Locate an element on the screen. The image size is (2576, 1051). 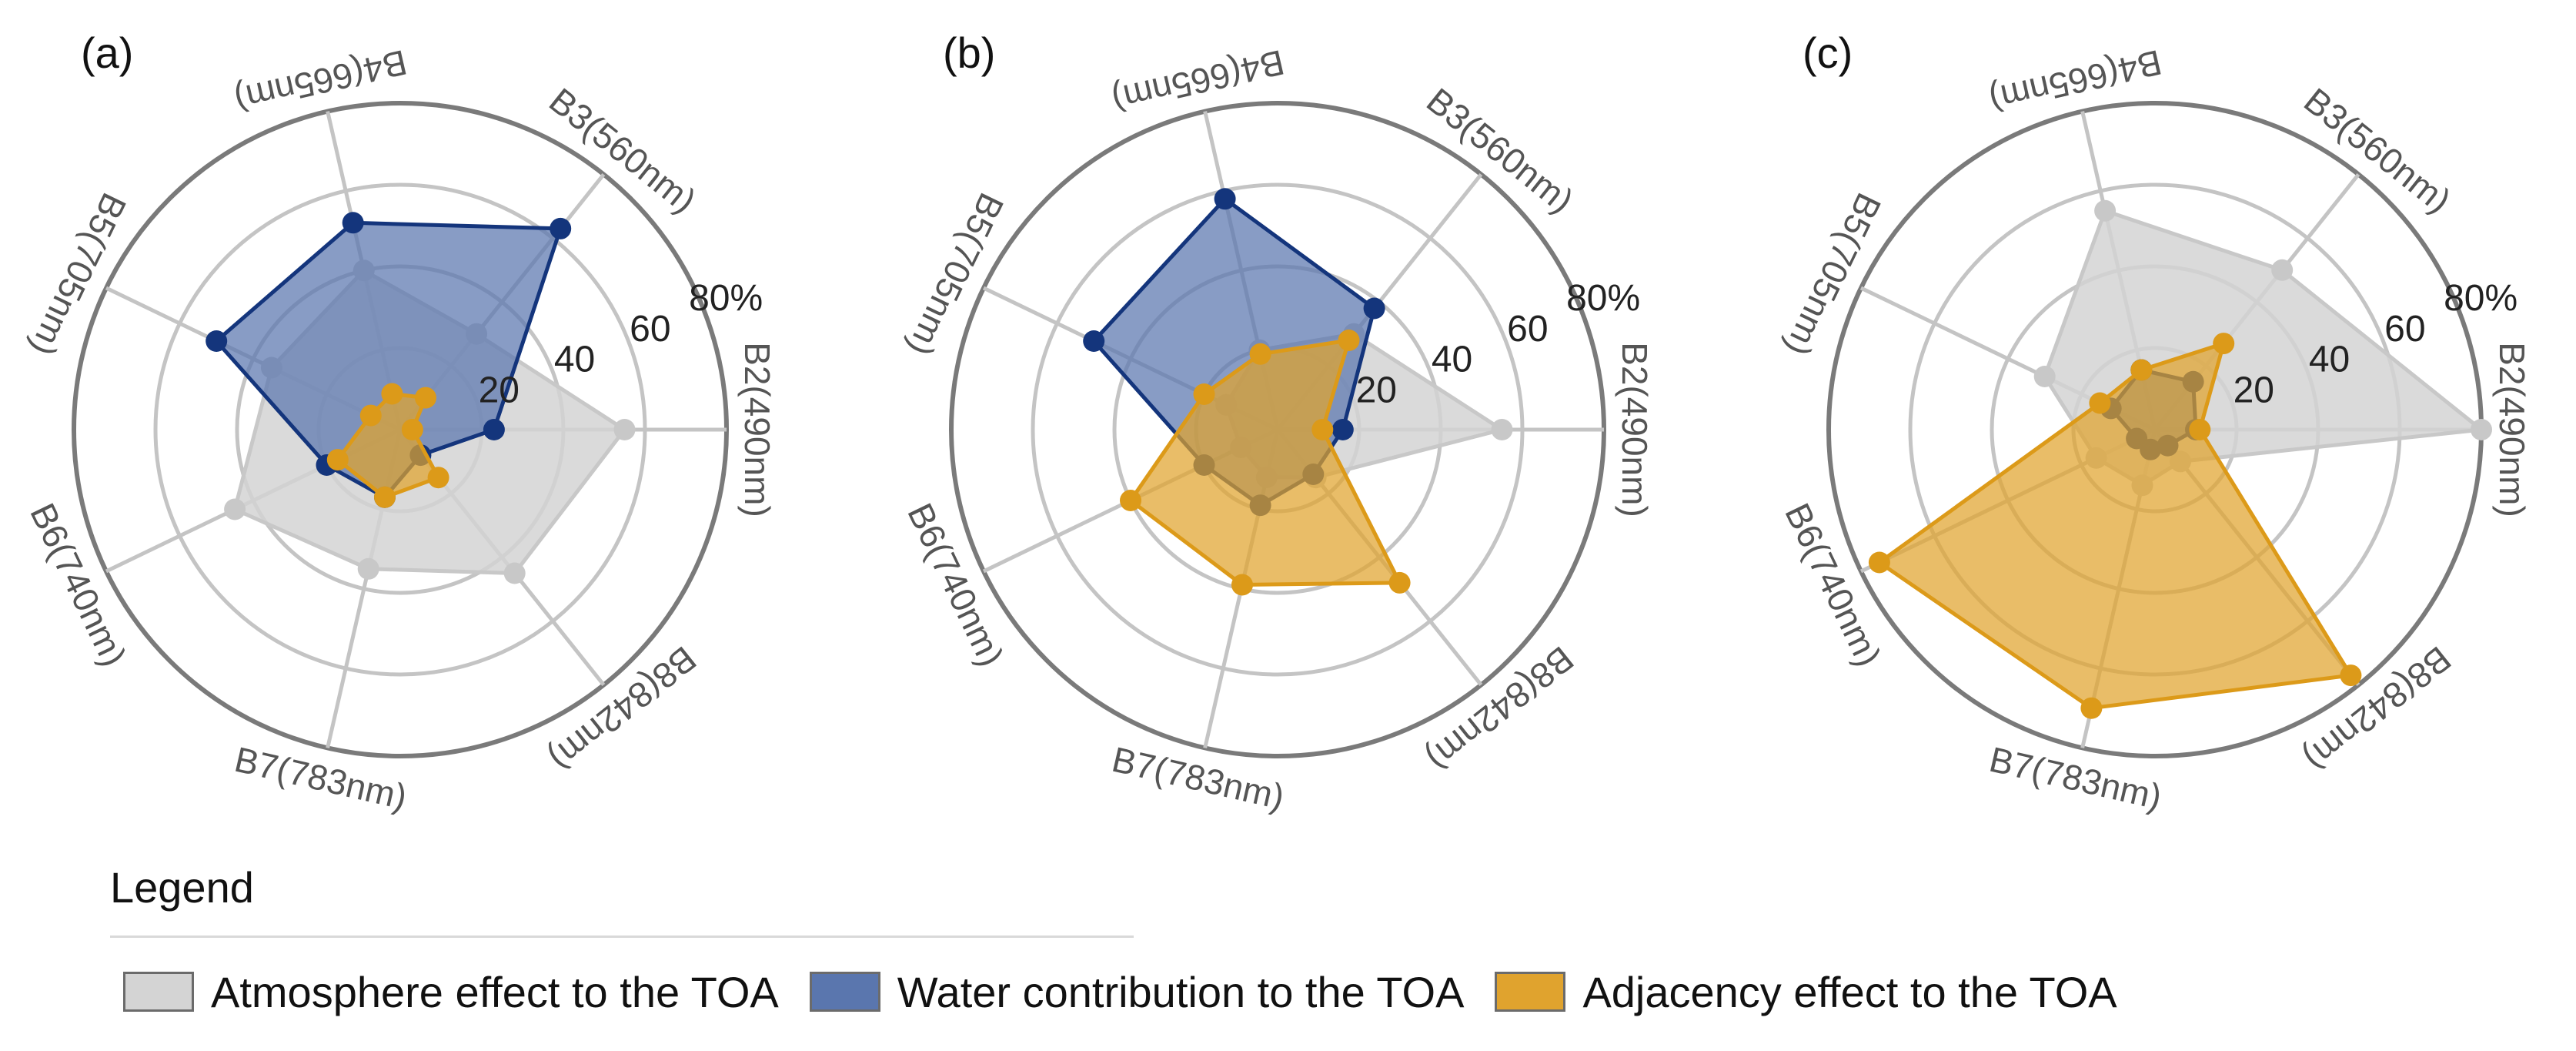
legend-swatch-atmosphere is located at coordinates (158, 992).